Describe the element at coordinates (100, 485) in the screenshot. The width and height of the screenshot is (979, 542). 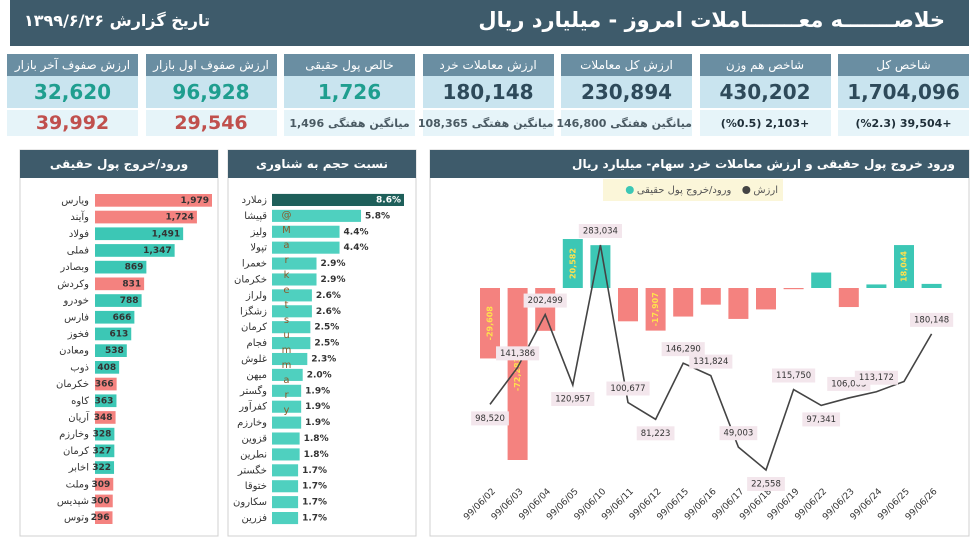
I see `value-label: 309` at that location.